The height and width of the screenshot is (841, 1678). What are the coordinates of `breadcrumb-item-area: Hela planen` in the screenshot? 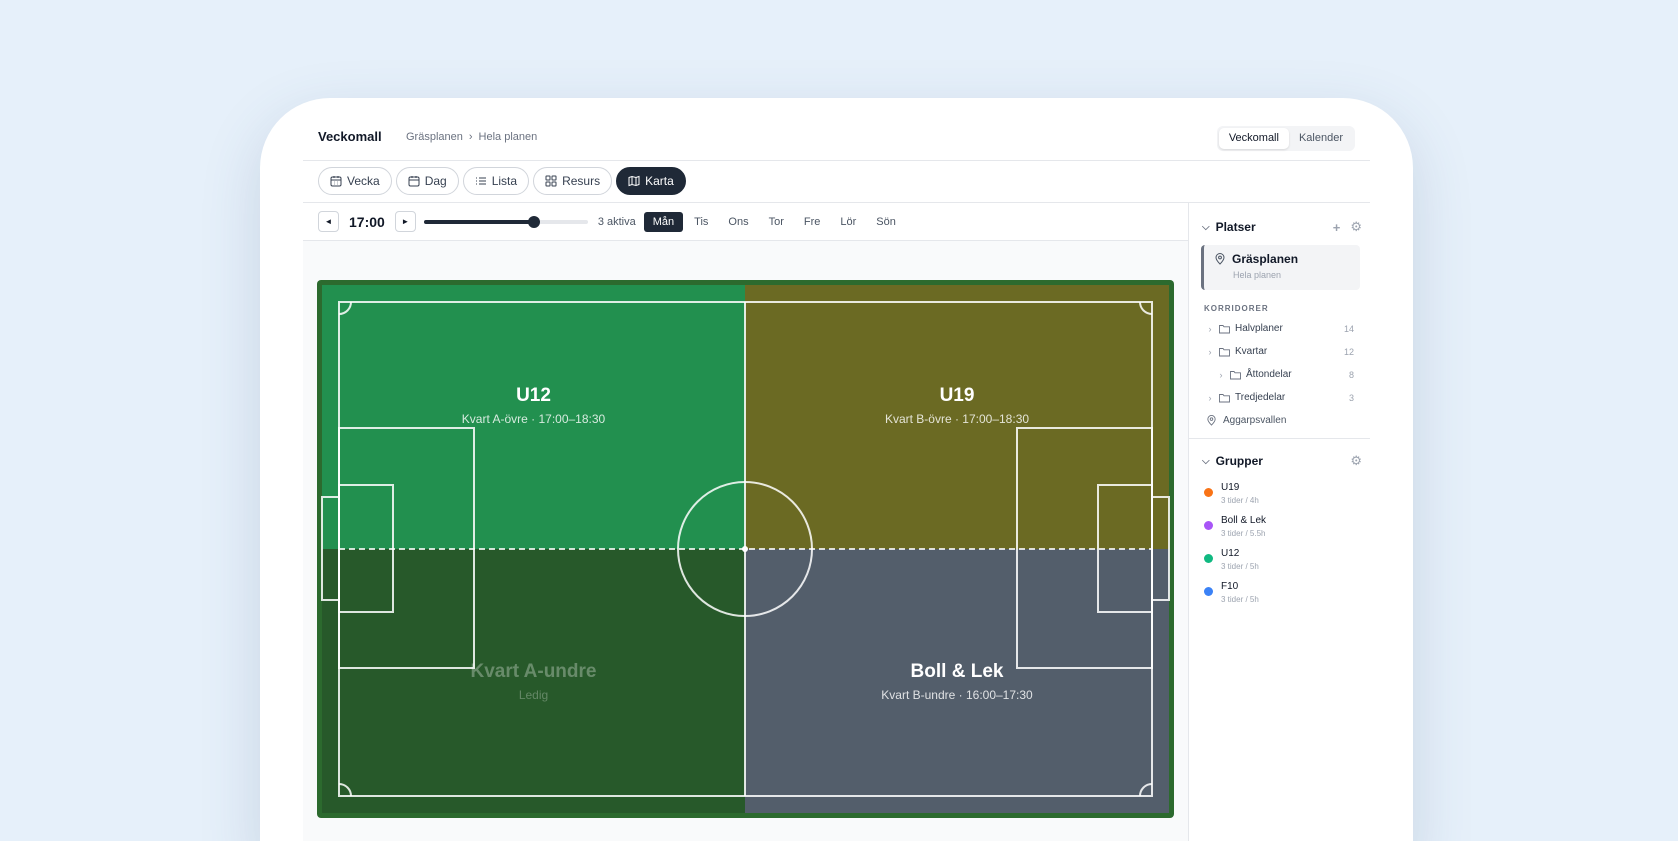 It's located at (508, 137).